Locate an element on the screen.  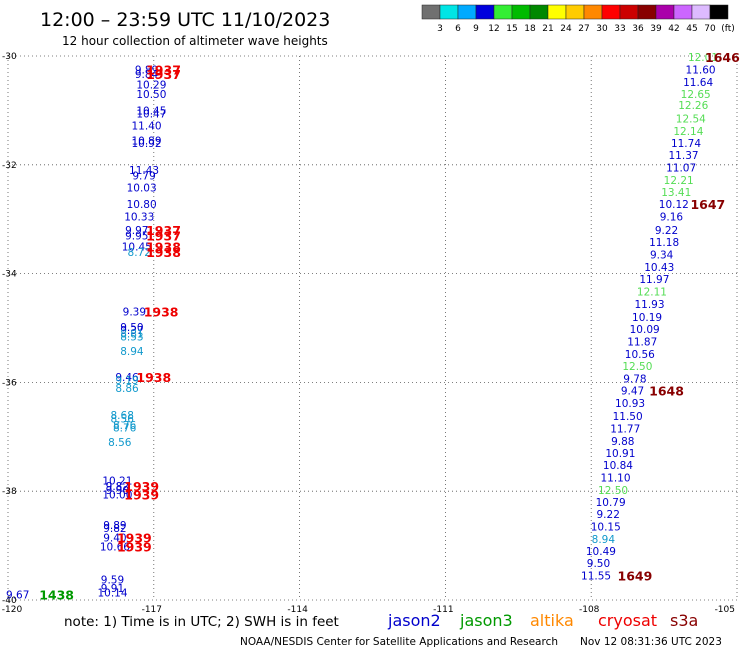
wave-height-label: 10.89 is located at coordinates (146, 141).